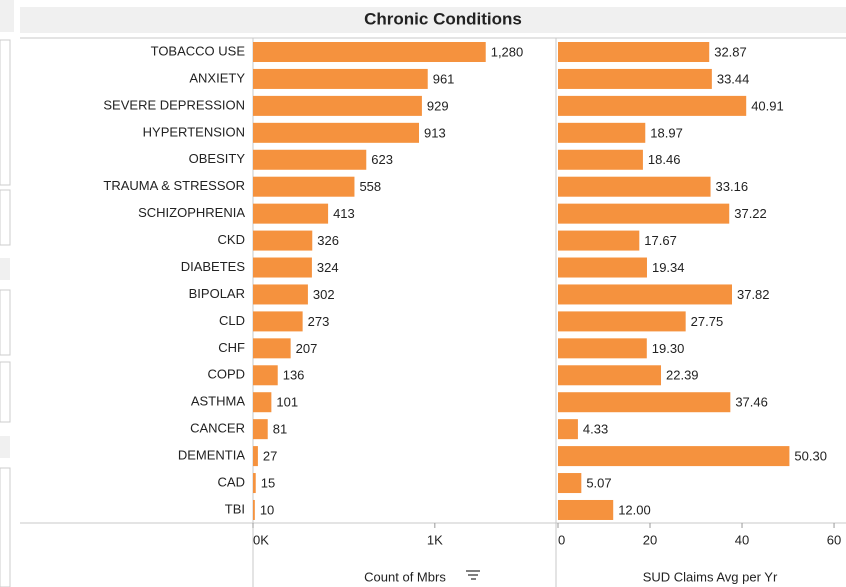  I want to click on title-bar, so click(433, 20).